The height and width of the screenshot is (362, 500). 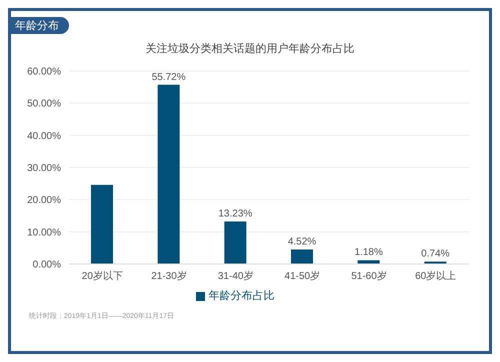 What do you see at coordinates (369, 276) in the screenshot?
I see `x-tick-label: 51-60岁` at bounding box center [369, 276].